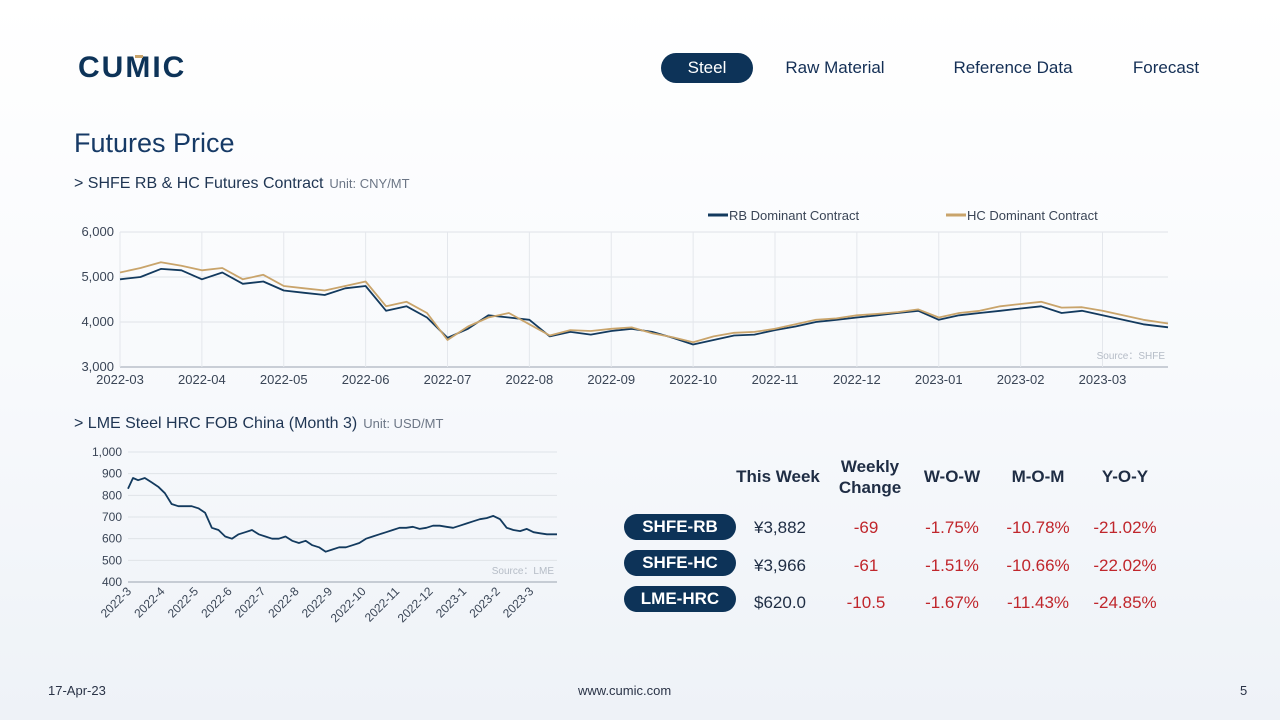 This screenshot has width=1280, height=720. I want to click on logo-text: CUMIC, so click(132, 67).